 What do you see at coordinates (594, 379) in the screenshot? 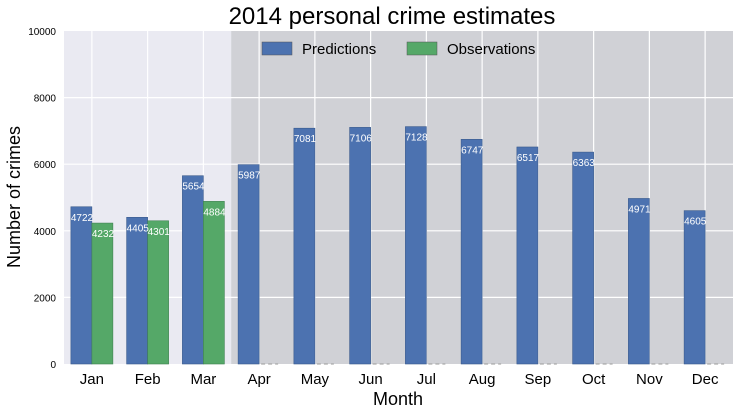
I see `x-tick-label: Oct` at bounding box center [594, 379].